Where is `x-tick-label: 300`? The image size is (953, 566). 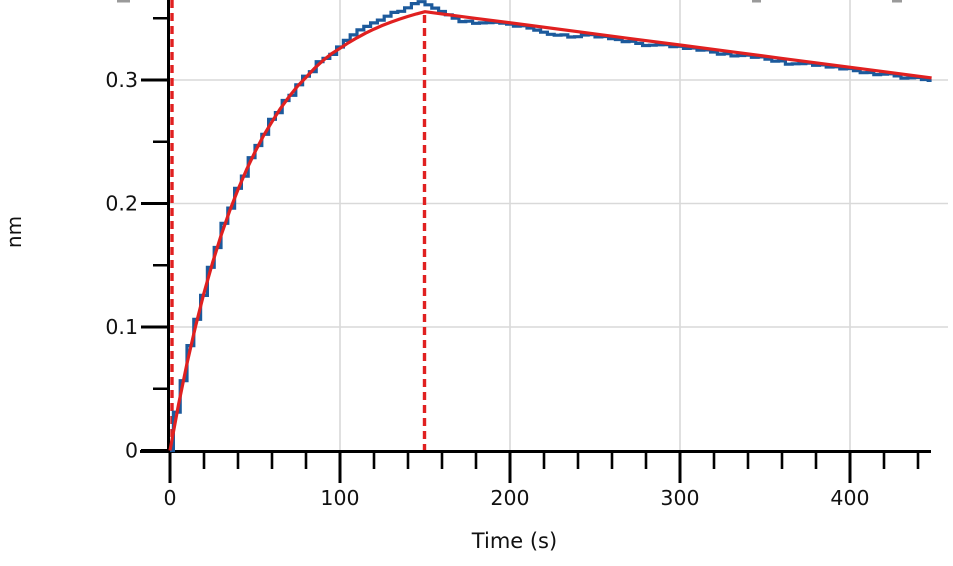 x-tick-label: 300 is located at coordinates (679, 498).